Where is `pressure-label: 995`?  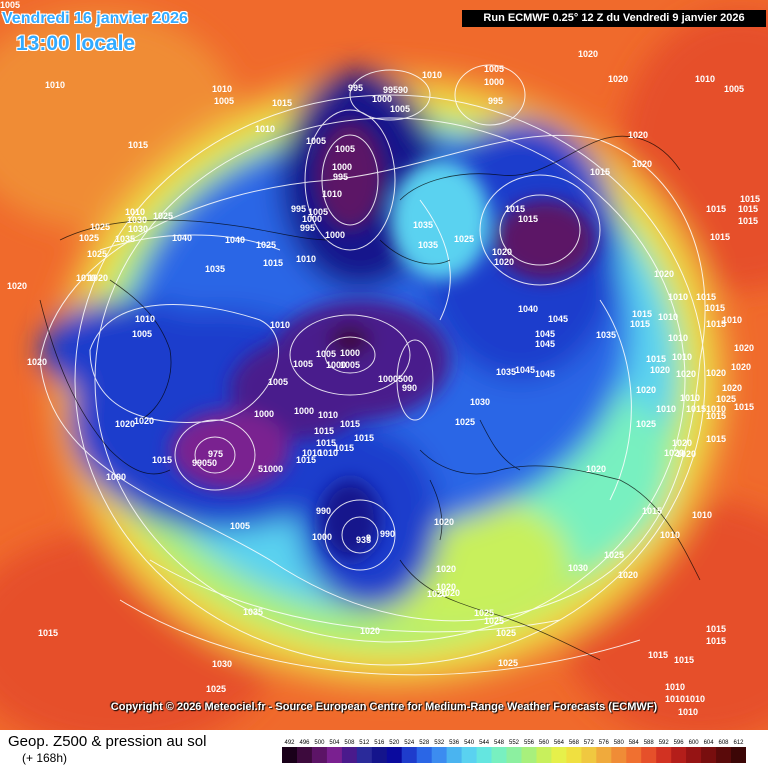
pressure-label: 995 is located at coordinates (355, 88).